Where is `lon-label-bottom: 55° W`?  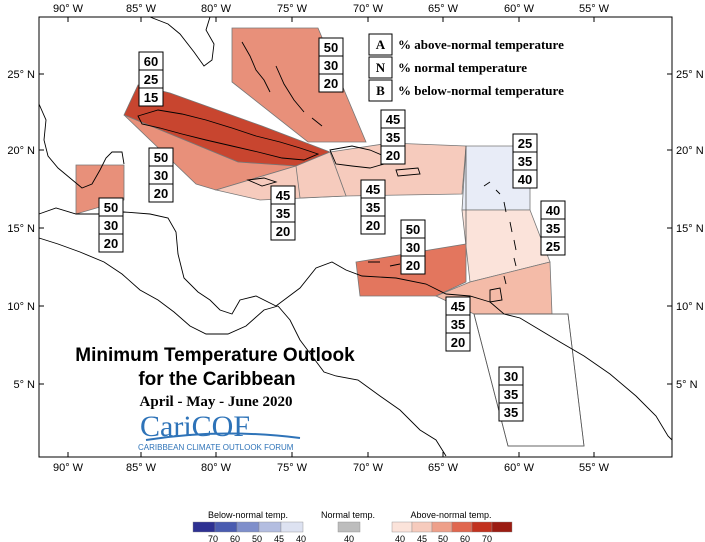 lon-label-bottom: 55° W is located at coordinates (594, 468).